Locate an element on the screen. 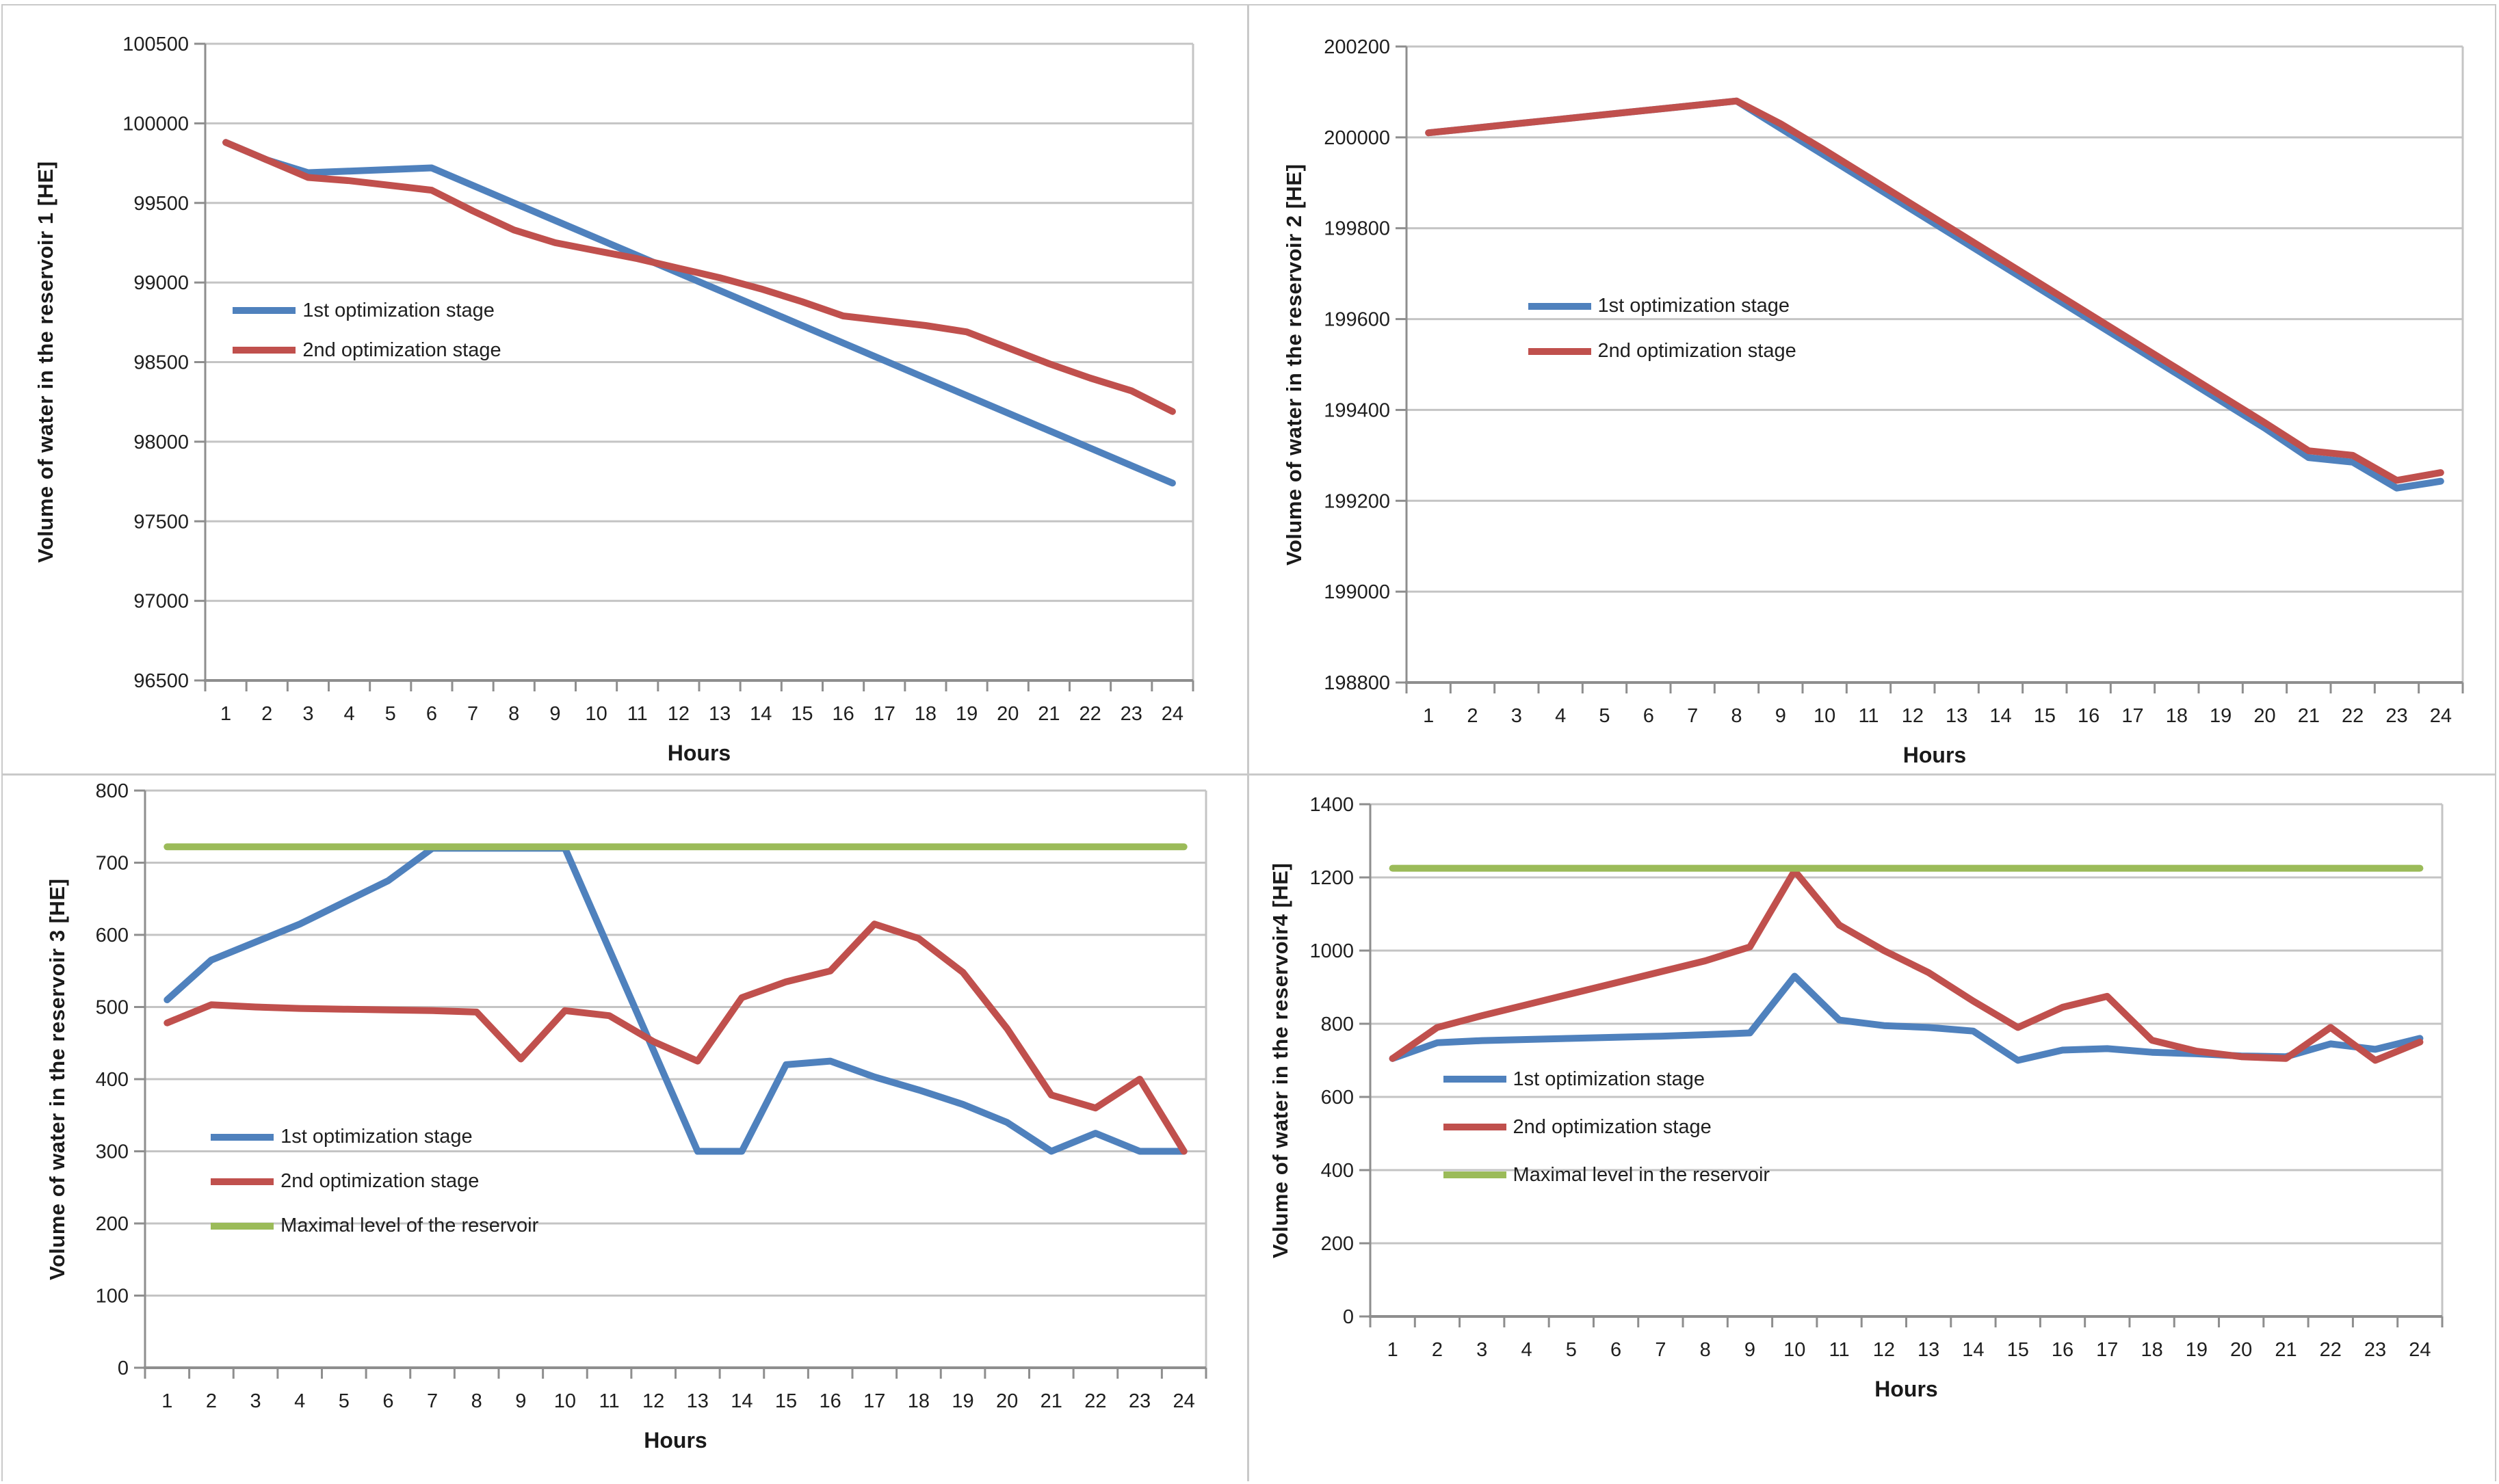 Image resolution: width=2499 pixels, height=1484 pixels. y-tick-label: 400 is located at coordinates (1337, 1171).